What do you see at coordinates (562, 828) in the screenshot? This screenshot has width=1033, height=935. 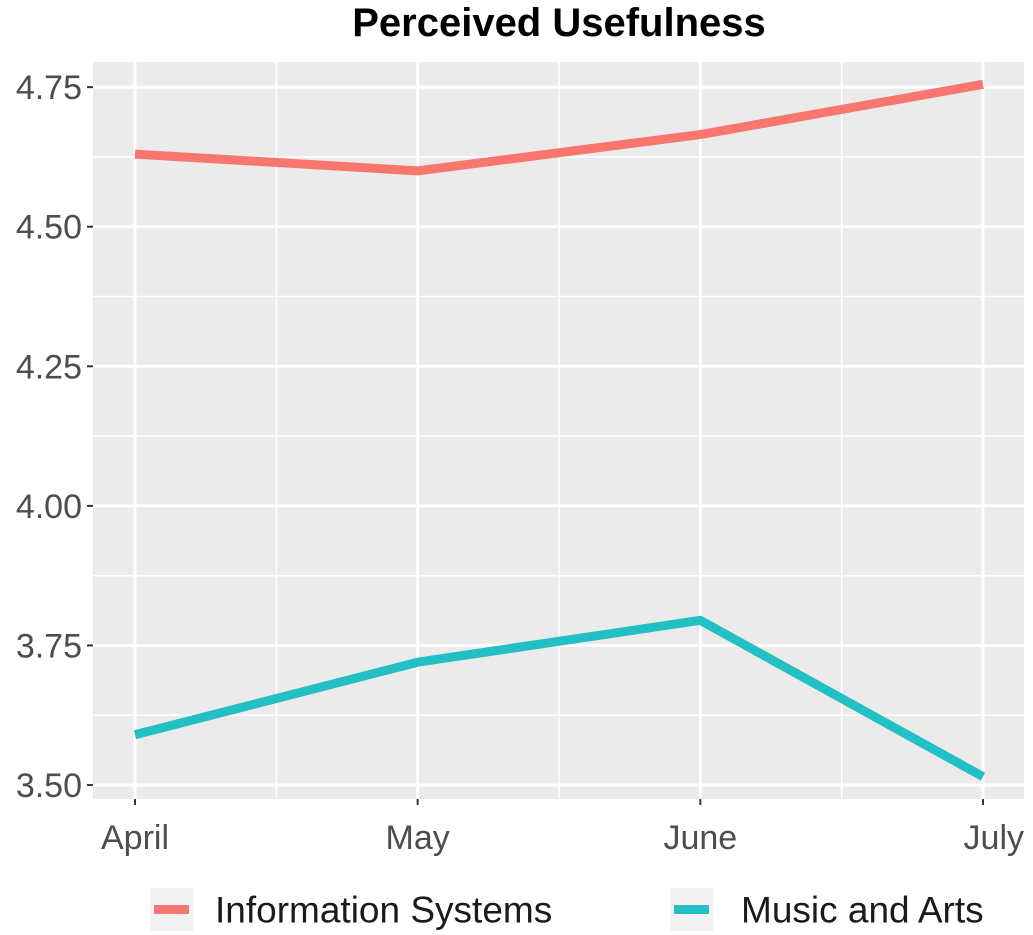 I see `x-axis: April May June July` at bounding box center [562, 828].